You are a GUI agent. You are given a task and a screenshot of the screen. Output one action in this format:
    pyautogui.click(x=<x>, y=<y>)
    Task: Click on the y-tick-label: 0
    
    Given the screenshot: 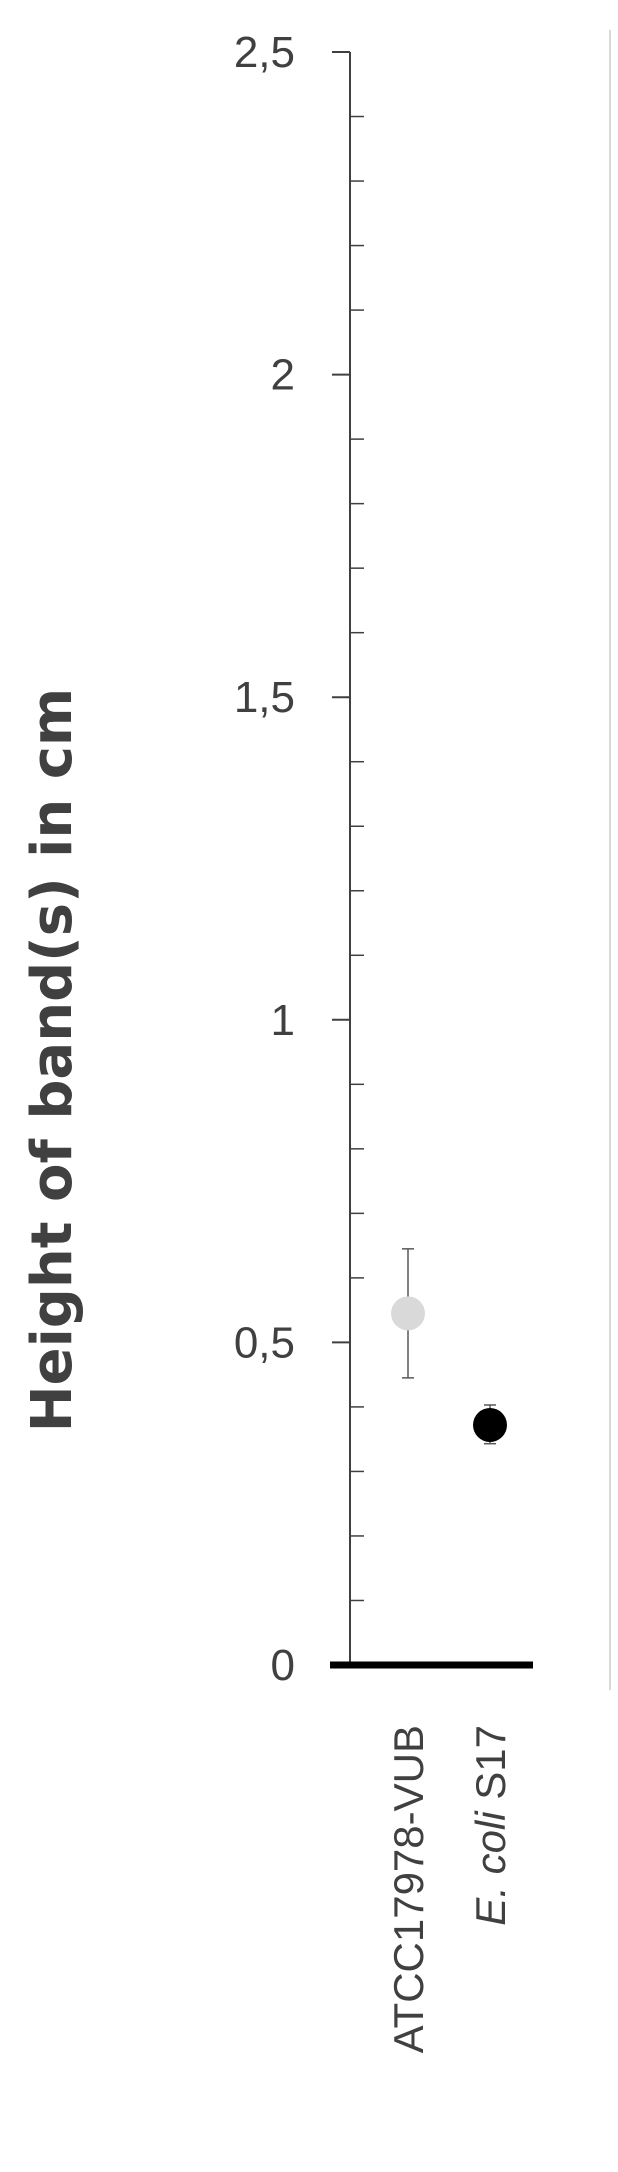 What is the action you would take?
    pyautogui.click(x=283, y=1665)
    